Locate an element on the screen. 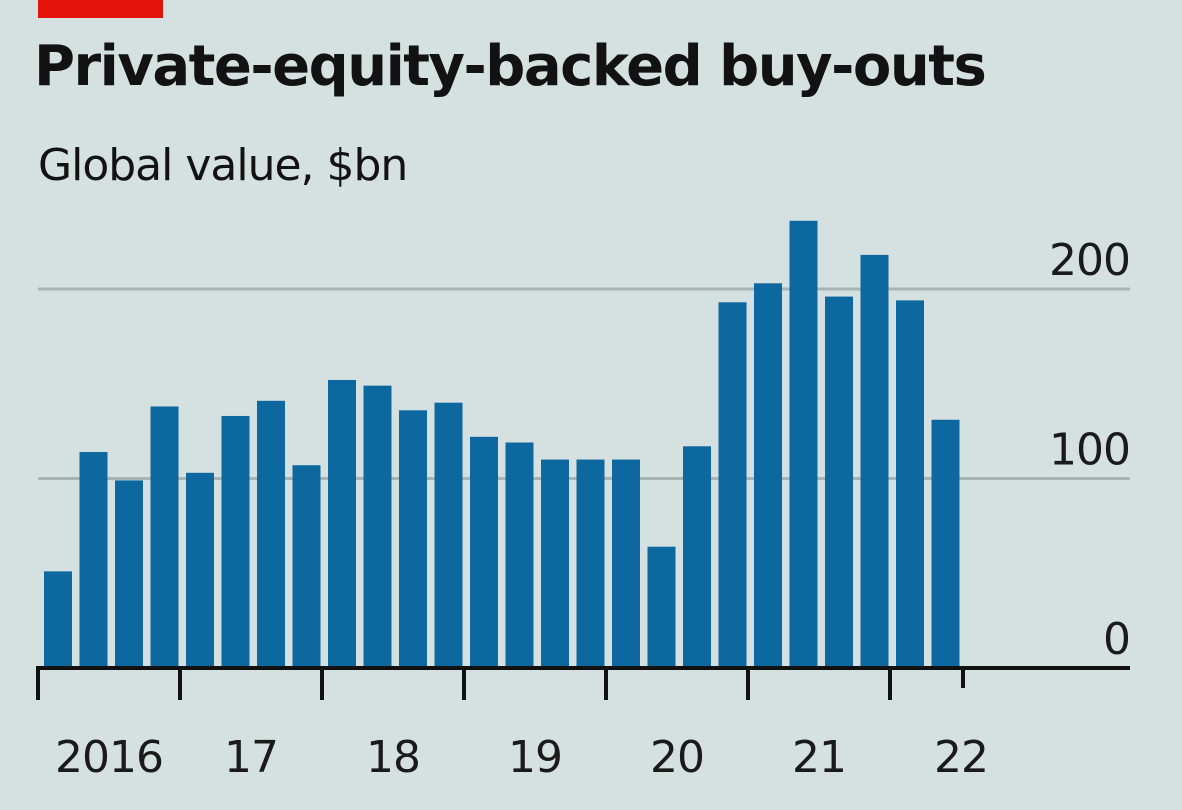 The image size is (1182, 810). bar-2017-Q3 is located at coordinates (271, 534).